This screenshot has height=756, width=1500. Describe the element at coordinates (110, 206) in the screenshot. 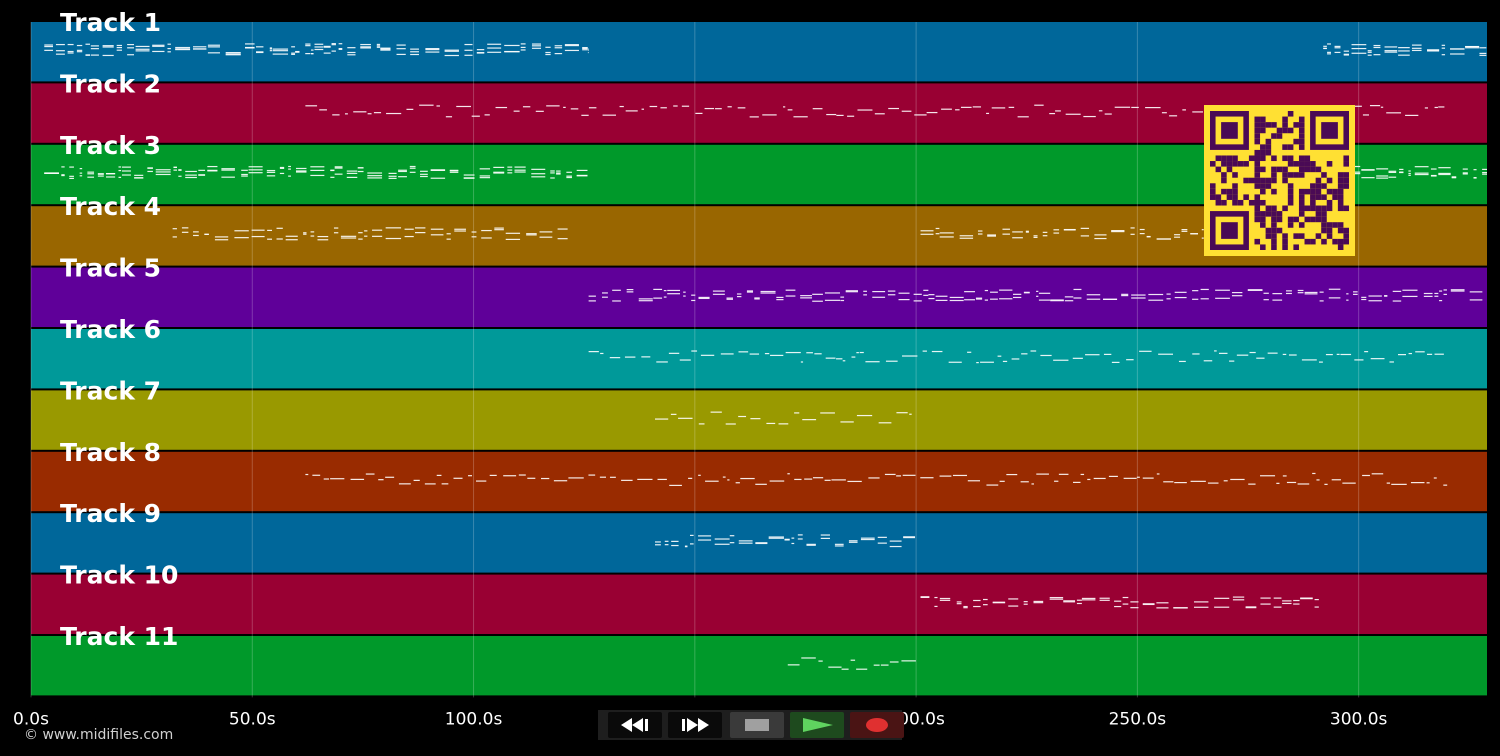

I see `track-label: Track 4` at that location.